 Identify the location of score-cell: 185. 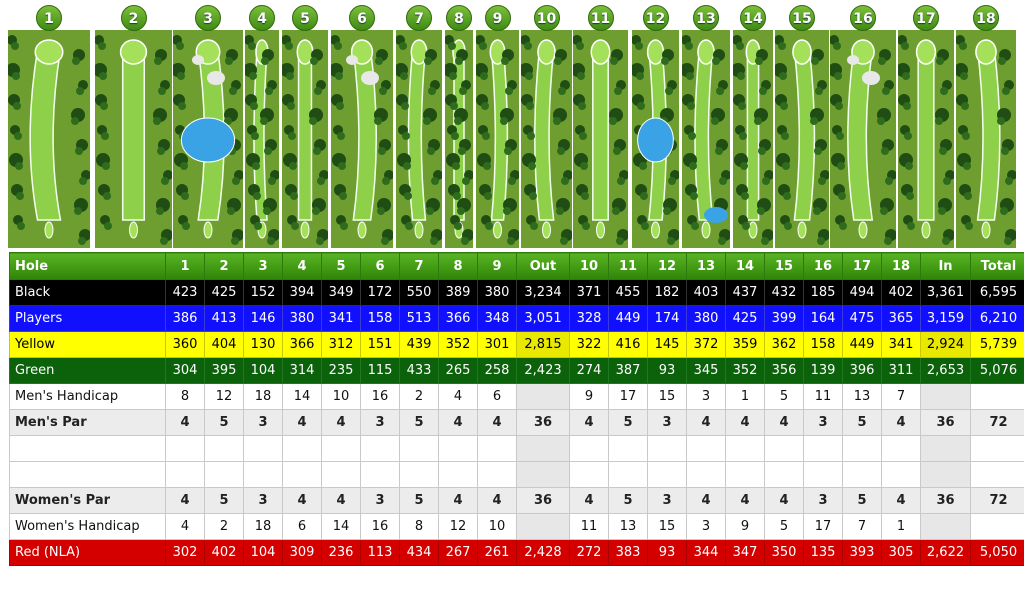
(823, 292).